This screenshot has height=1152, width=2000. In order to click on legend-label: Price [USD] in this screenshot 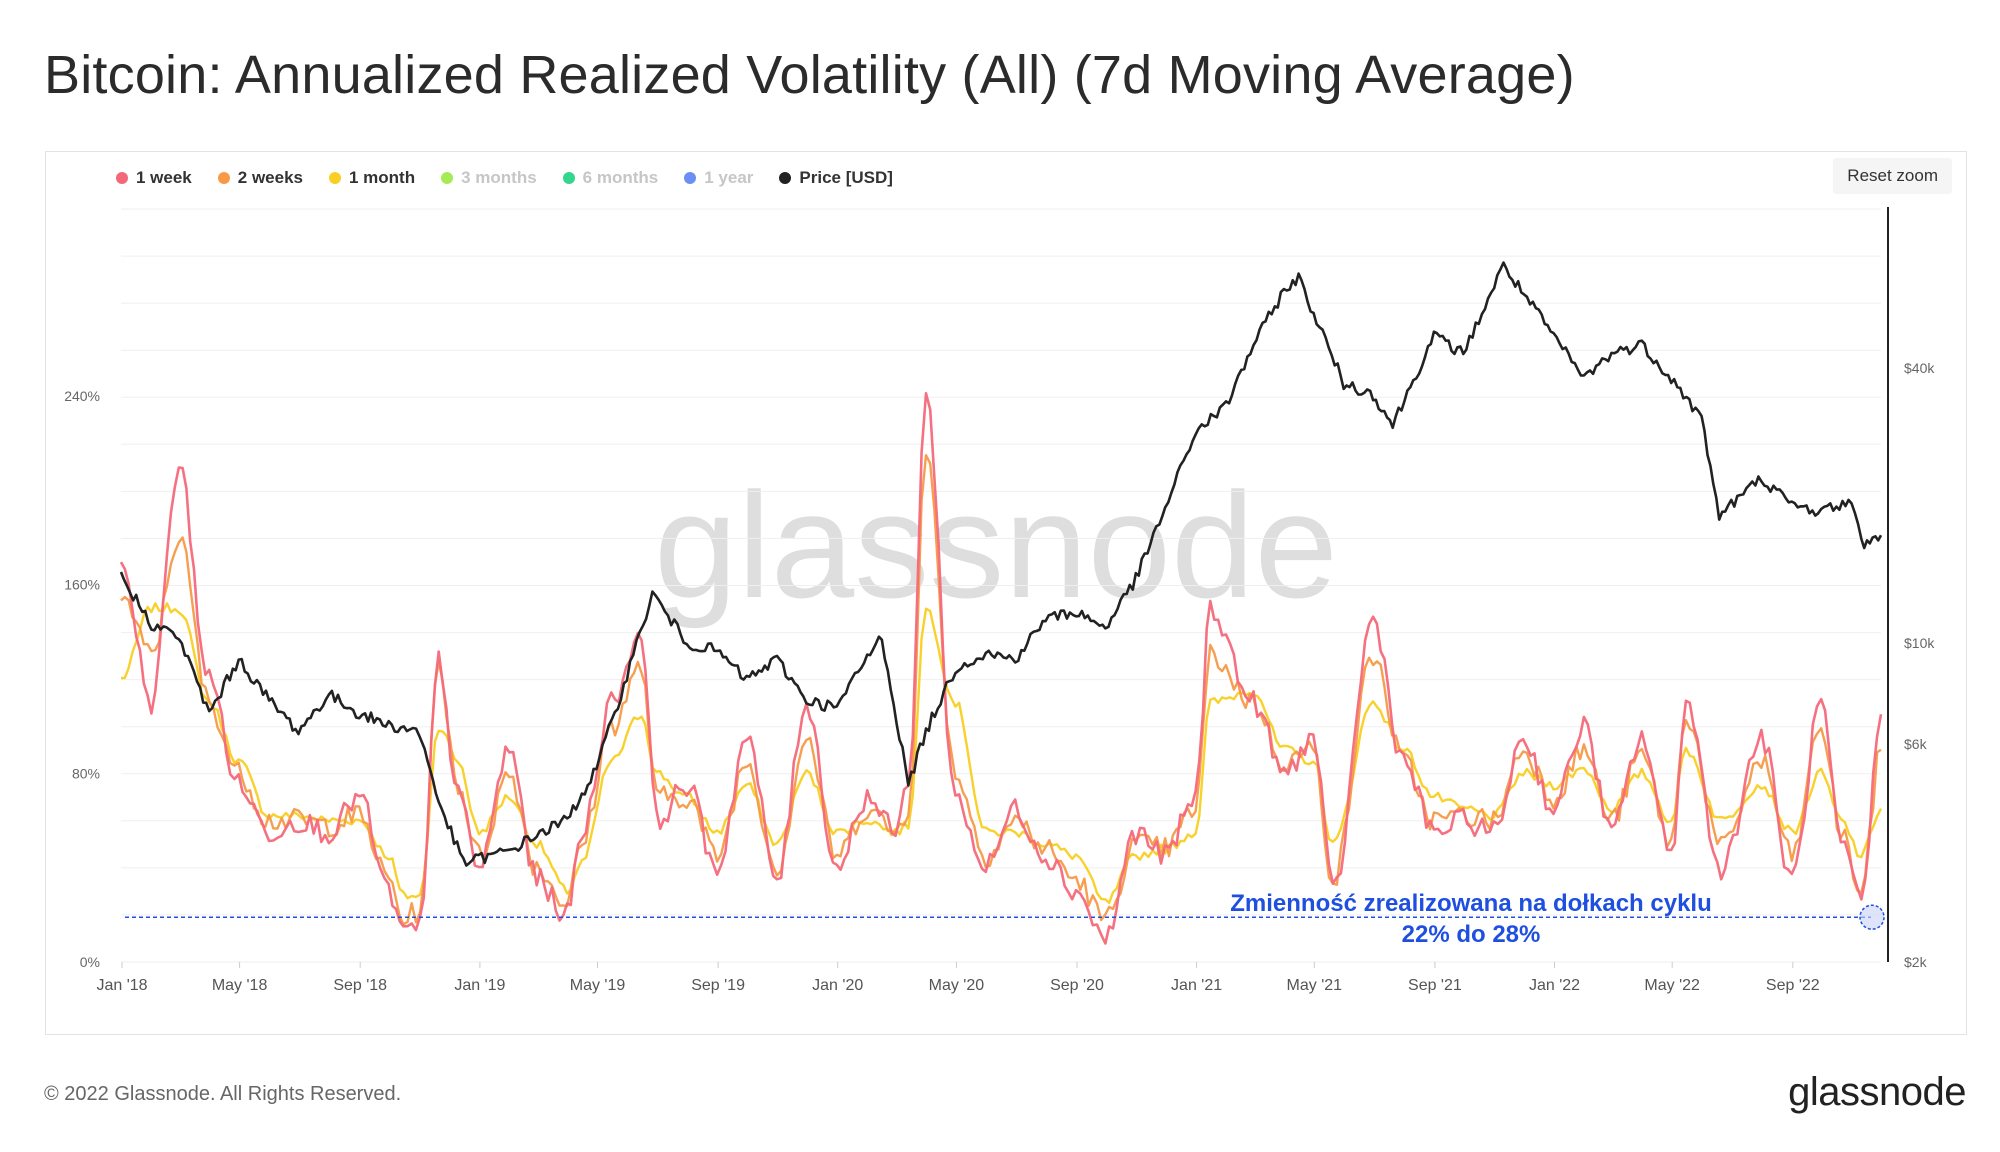, I will do `click(846, 177)`.